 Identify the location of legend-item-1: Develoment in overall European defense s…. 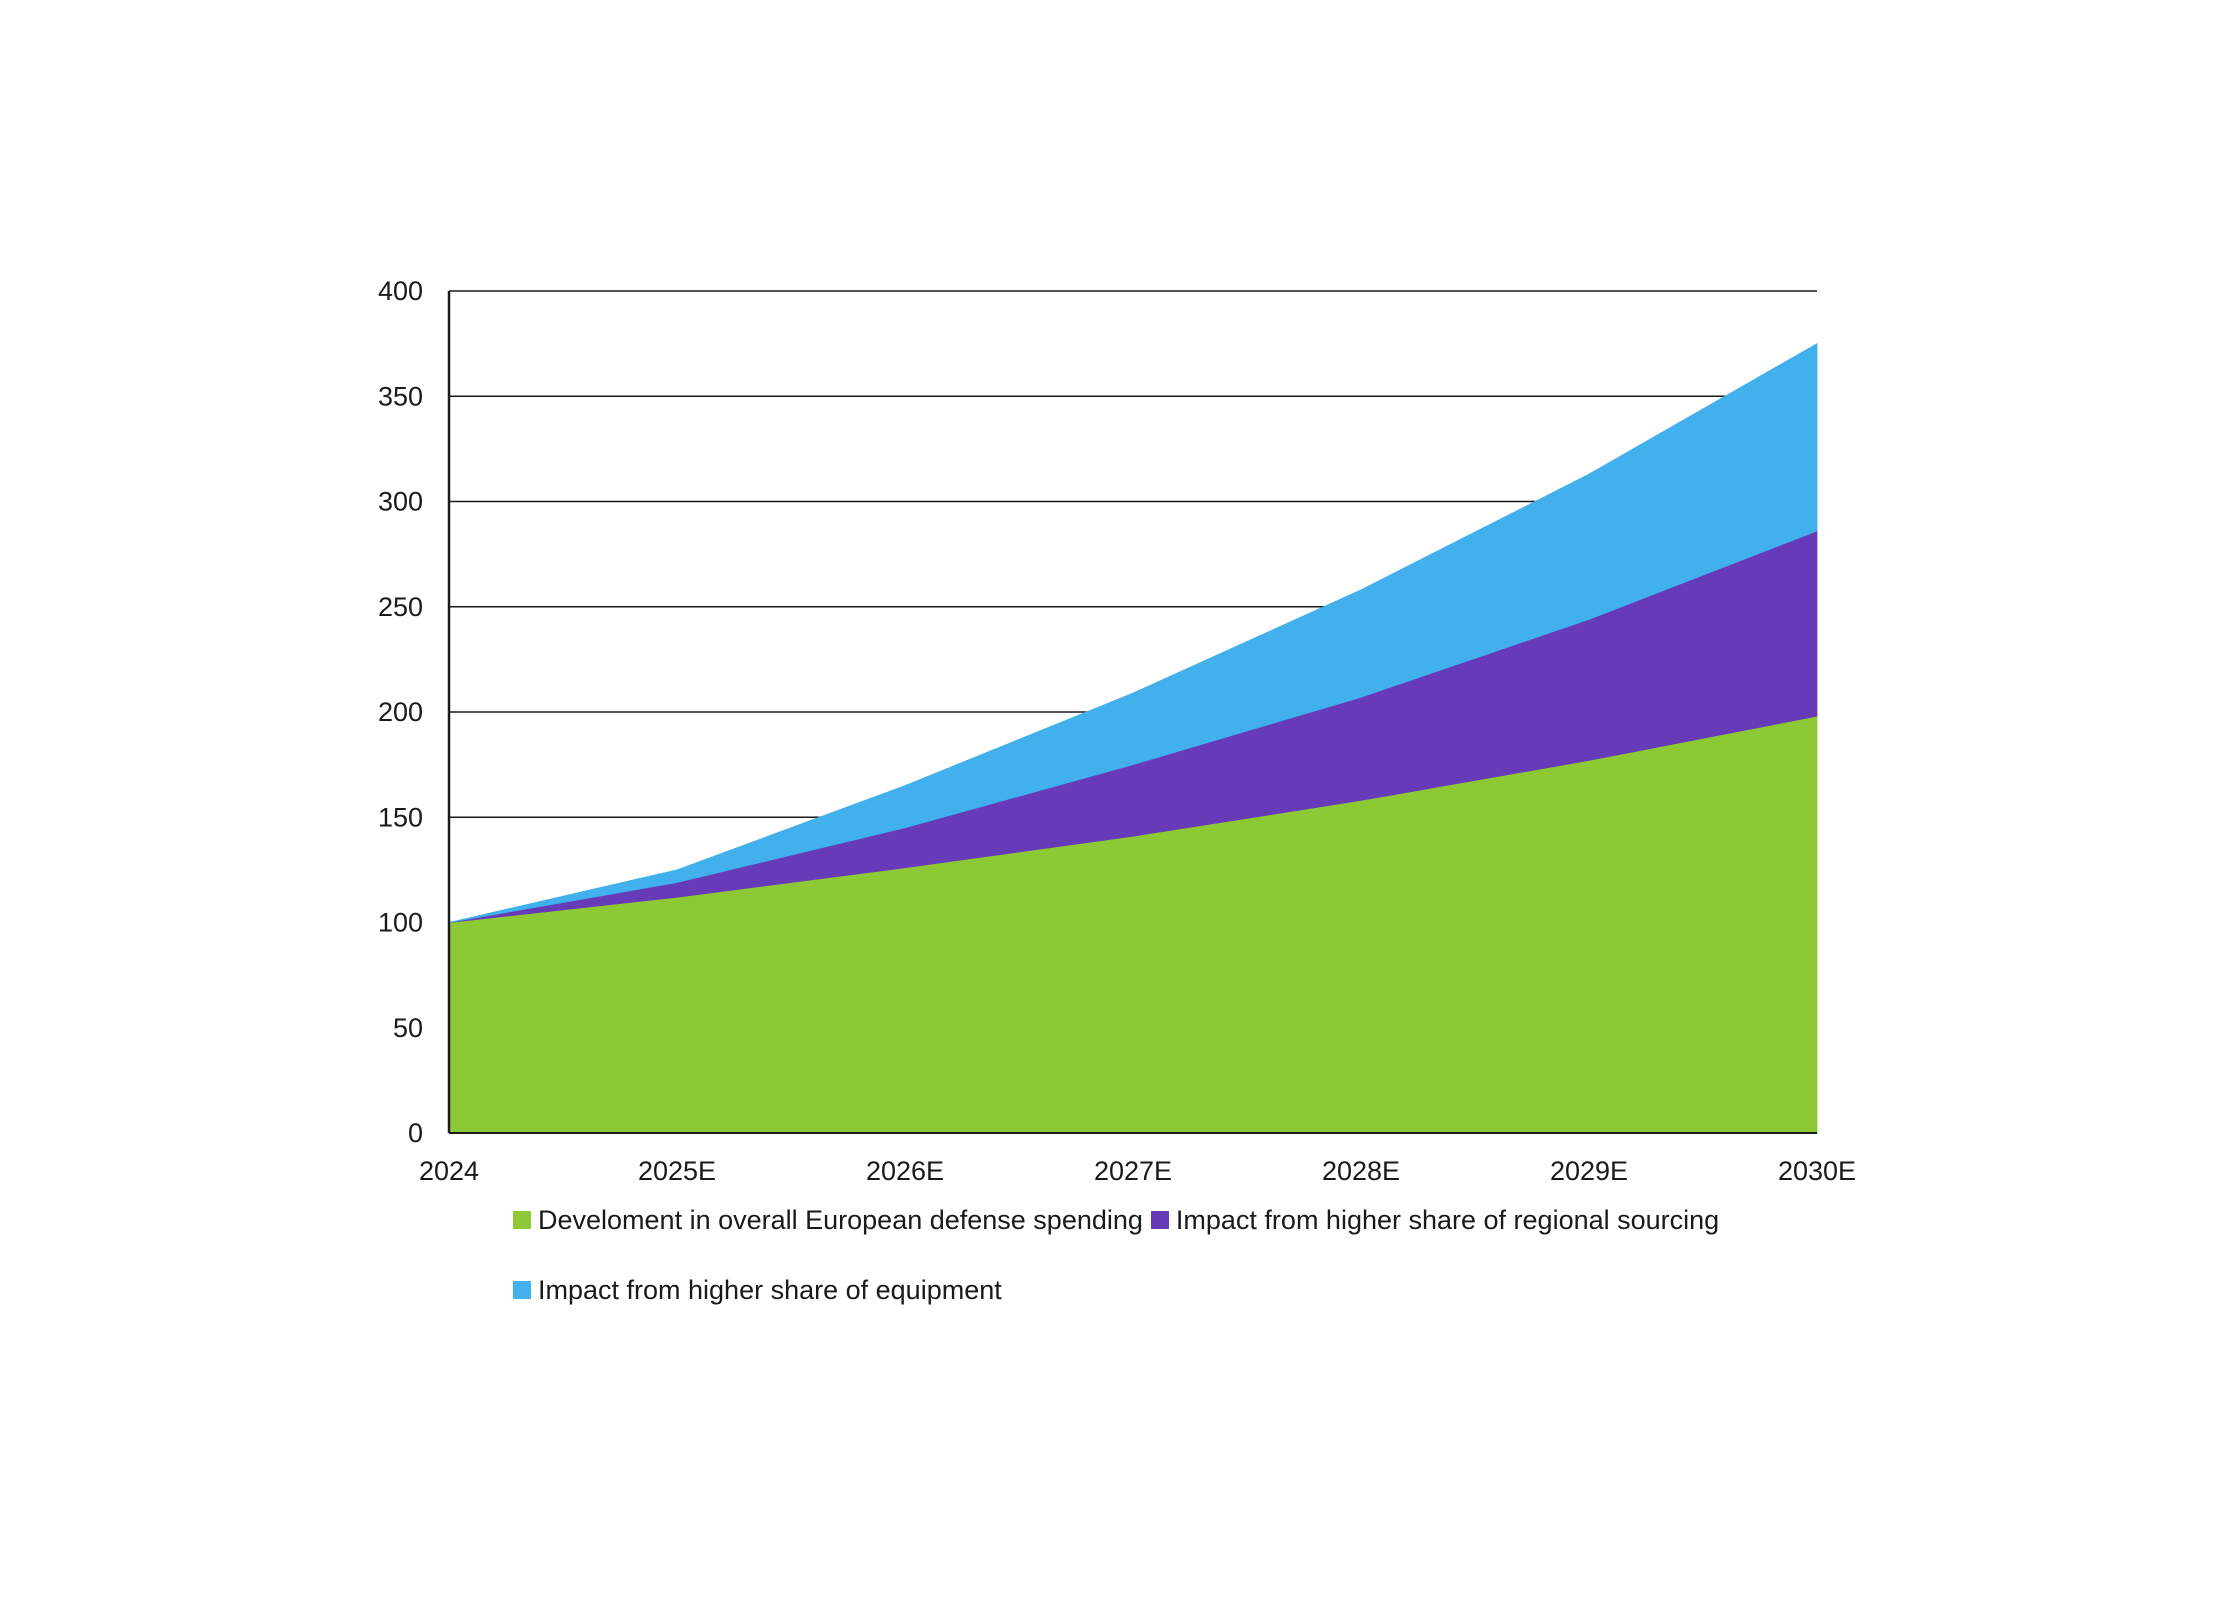
(828, 1220).